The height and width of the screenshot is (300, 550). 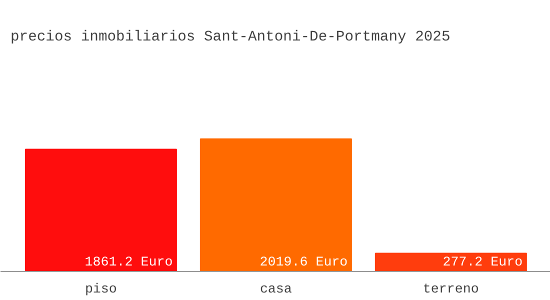 I want to click on x-tick-label: piso, so click(x=100, y=290).